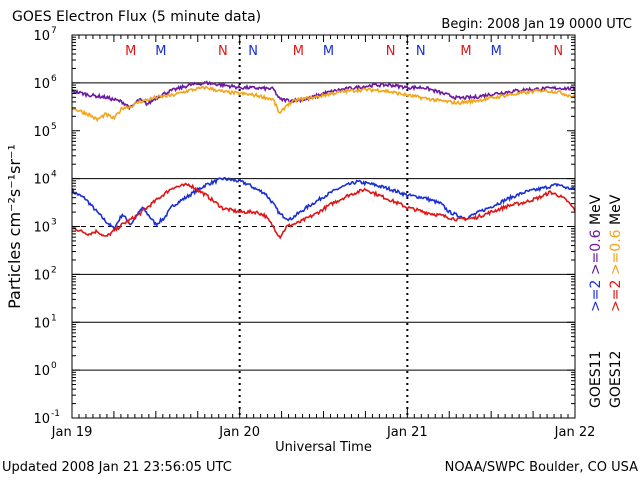 The image size is (640, 480). I want to click on y-tick-exponent: 7, so click(54, 31).